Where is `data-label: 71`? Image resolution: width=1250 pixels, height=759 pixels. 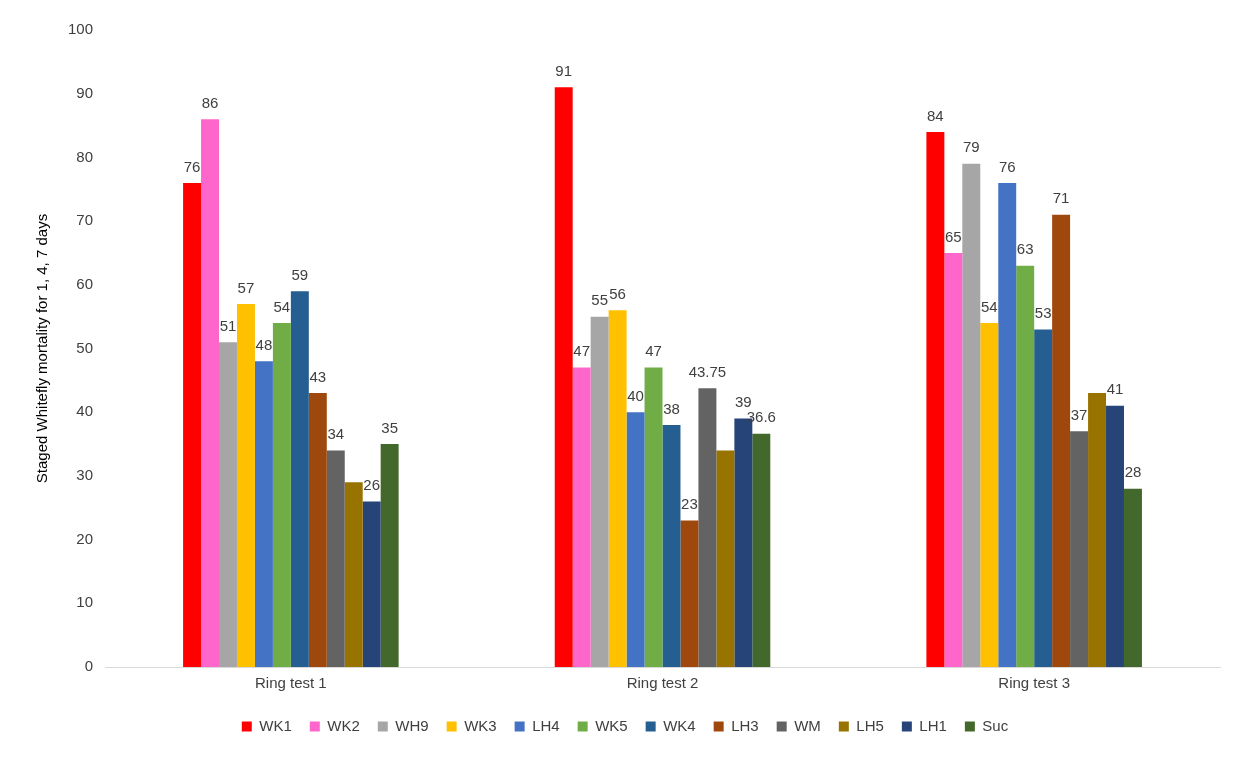
data-label: 71 is located at coordinates (1061, 198).